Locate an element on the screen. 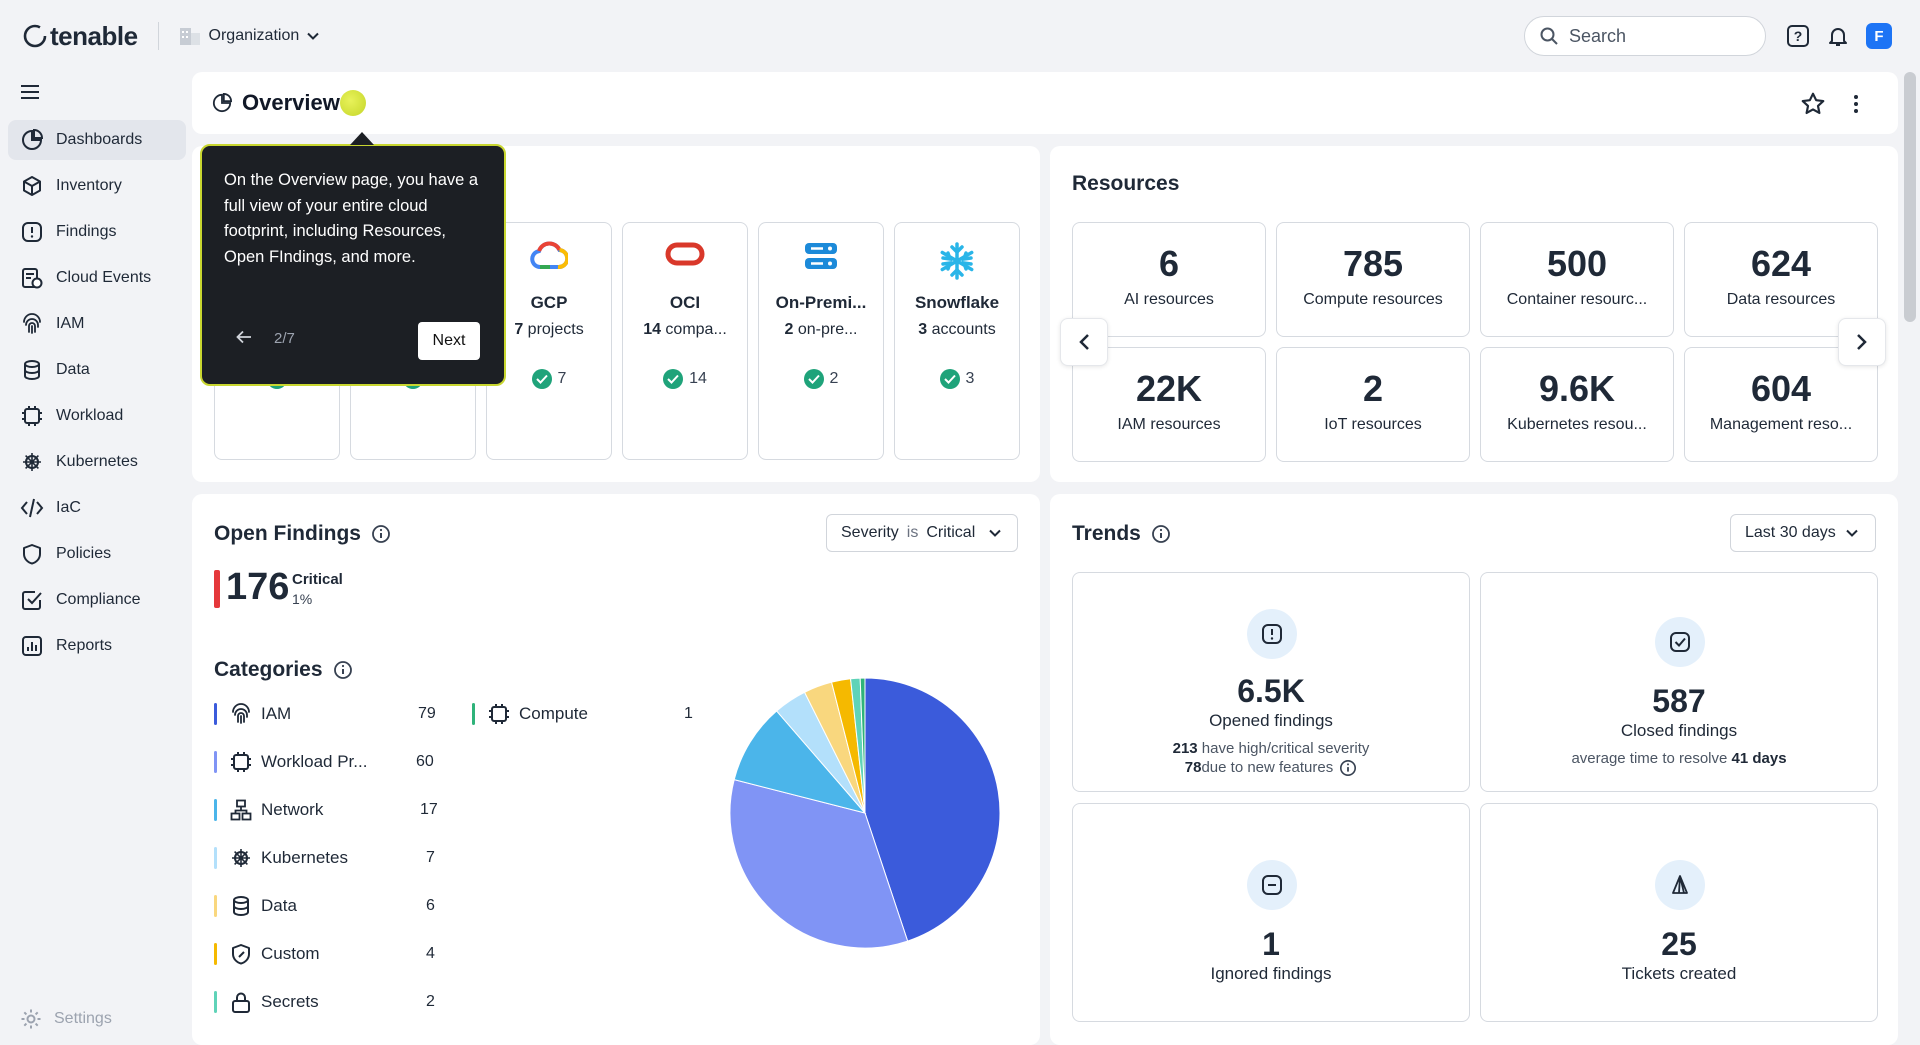 The width and height of the screenshot is (1920, 1045). arrow-left-icon is located at coordinates (244, 337).